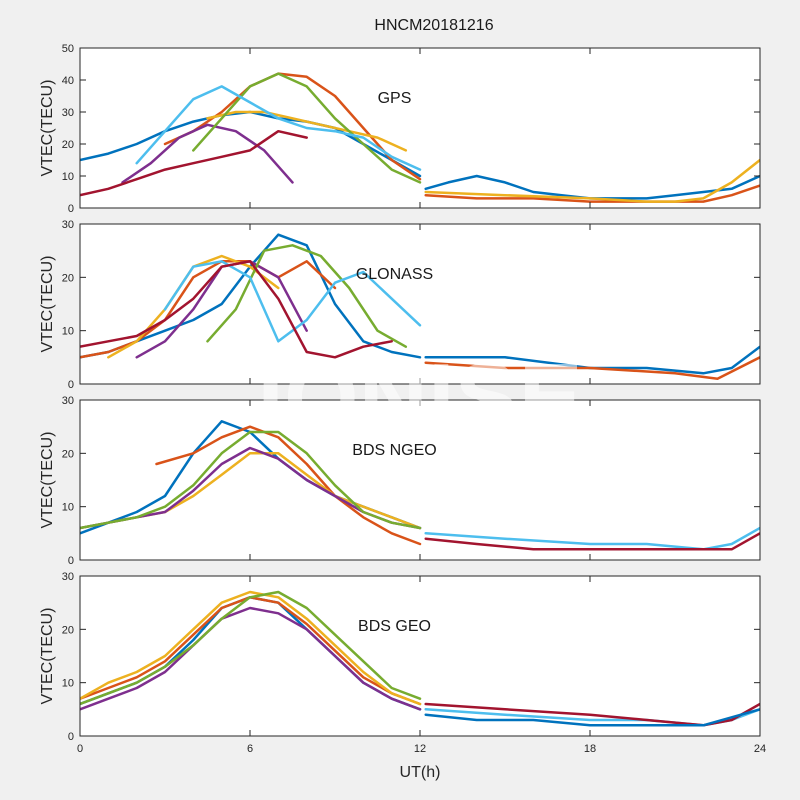 This screenshot has width=800, height=800. Describe the element at coordinates (68, 49) in the screenshot. I see `panel-1-ytick-label: 50` at that location.